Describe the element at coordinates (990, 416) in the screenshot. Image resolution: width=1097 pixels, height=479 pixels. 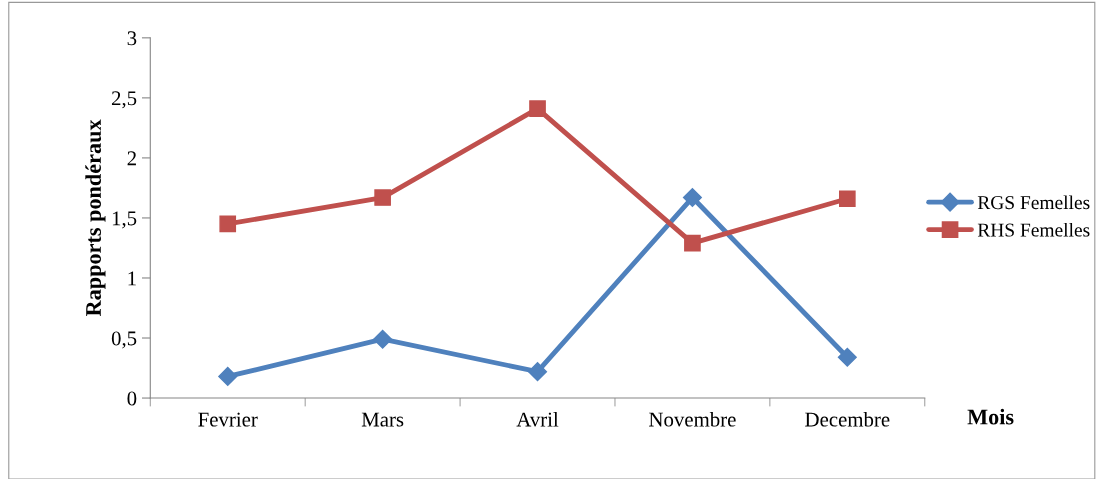
I see `x-axis-title: Mois` at that location.